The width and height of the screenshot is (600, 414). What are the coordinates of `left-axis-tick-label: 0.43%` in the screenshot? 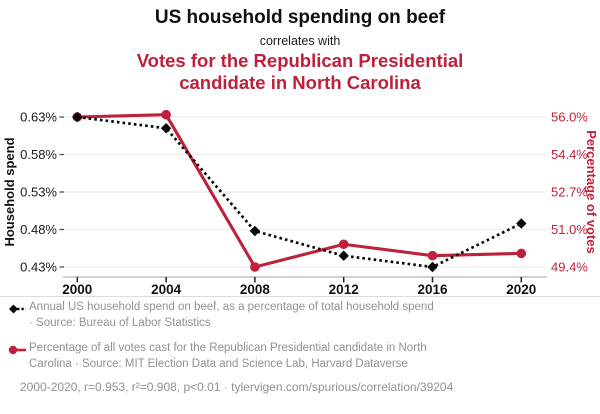 It's located at (38, 267).